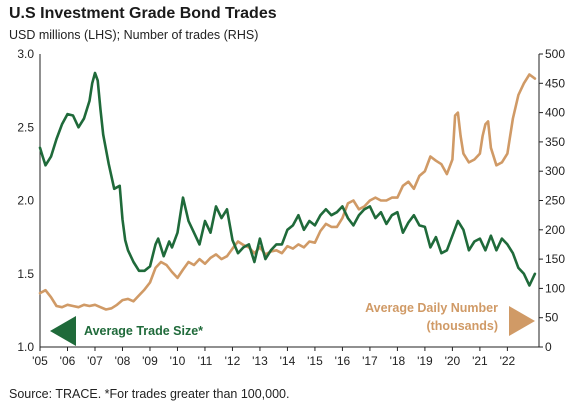  I want to click on right-axis-ticks: 0 50 100 150 200 250 300 350 400 450 500, so click(552, 200).